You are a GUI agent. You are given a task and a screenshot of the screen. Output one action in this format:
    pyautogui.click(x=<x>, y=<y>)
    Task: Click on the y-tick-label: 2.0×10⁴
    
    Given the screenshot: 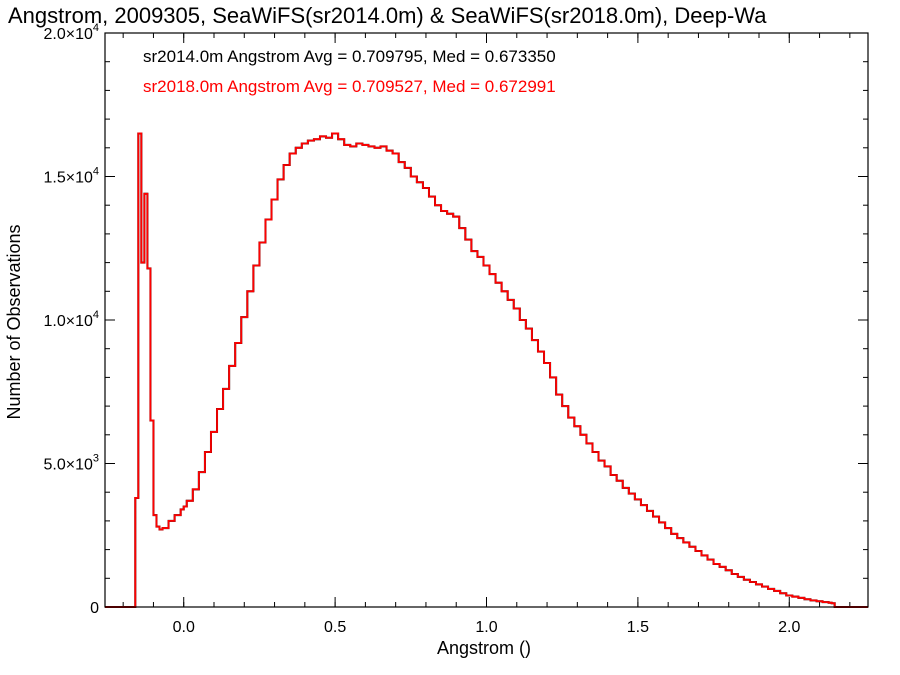 What is the action you would take?
    pyautogui.click(x=71, y=32)
    